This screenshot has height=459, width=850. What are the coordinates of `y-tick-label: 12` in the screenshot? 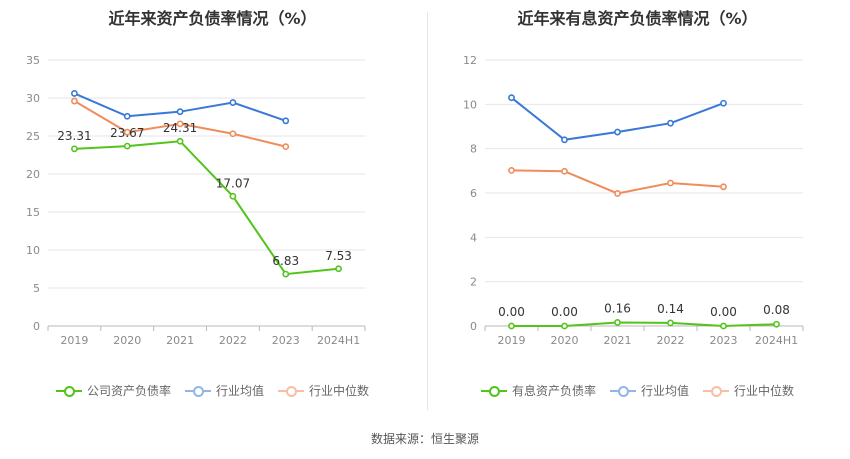 It's located at (470, 60).